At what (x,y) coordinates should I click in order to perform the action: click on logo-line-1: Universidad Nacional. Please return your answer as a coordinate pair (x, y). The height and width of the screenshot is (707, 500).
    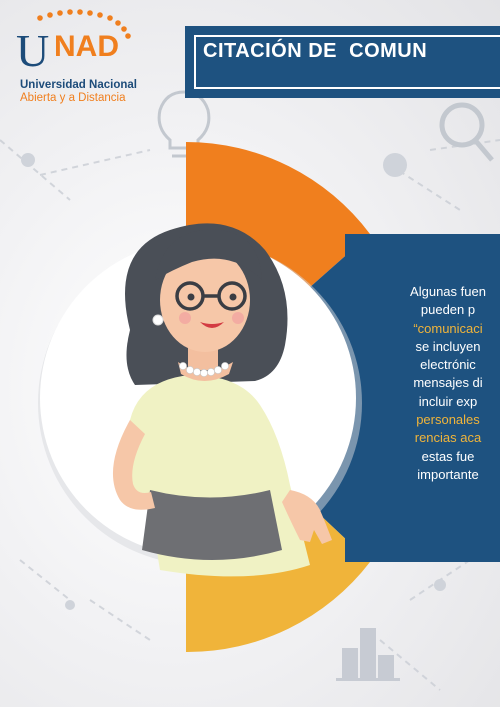
    Looking at the image, I should click on (78, 85).